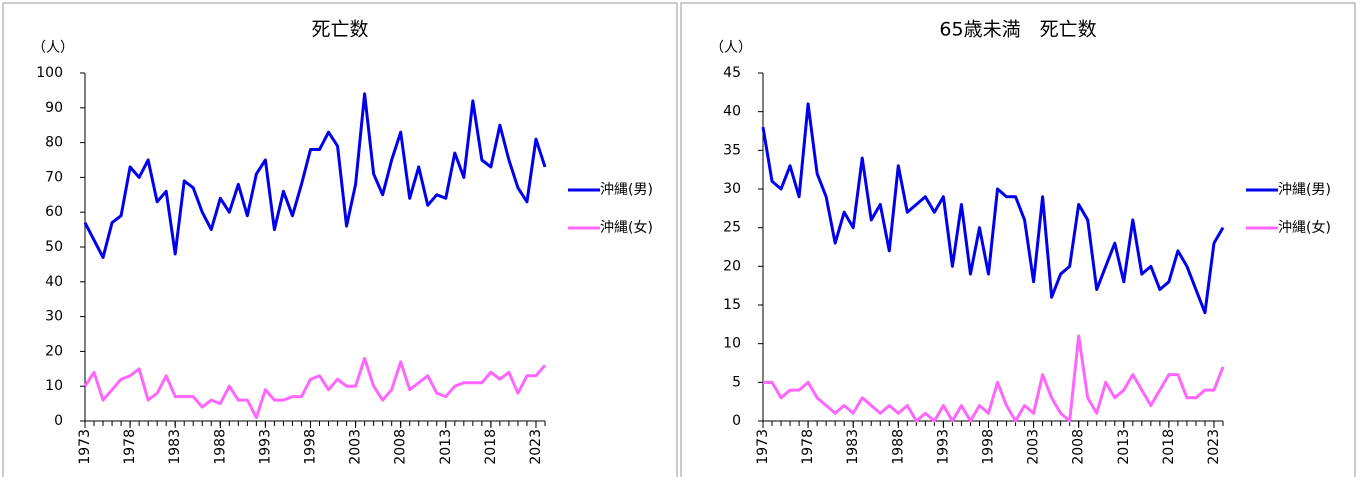 Image resolution: width=1364 pixels, height=481 pixels. Describe the element at coordinates (732, 305) in the screenshot. I see `y-tick-label: 15` at that location.